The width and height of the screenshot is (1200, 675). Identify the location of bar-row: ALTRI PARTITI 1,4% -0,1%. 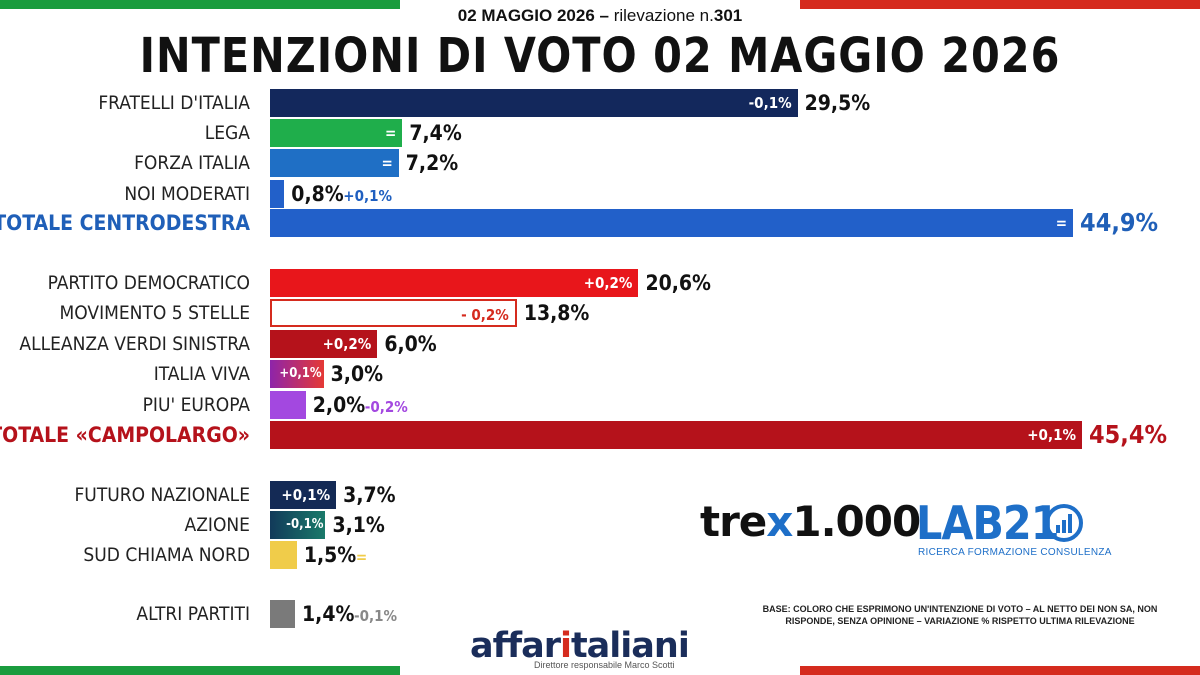
(600, 614).